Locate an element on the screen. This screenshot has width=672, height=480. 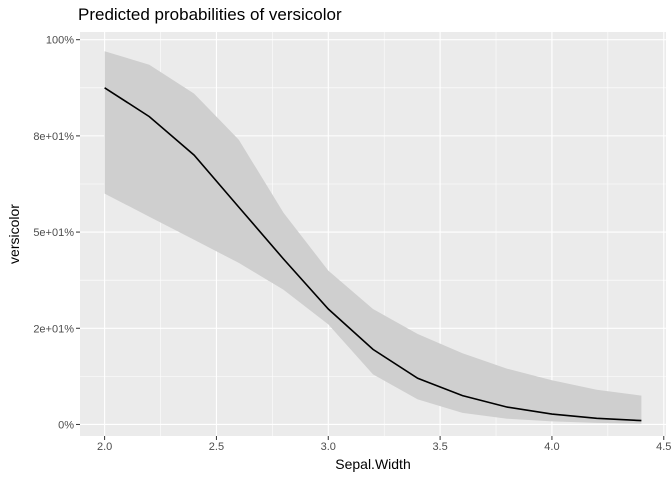
y-tick-label: 5e+01% is located at coordinates (53, 233).